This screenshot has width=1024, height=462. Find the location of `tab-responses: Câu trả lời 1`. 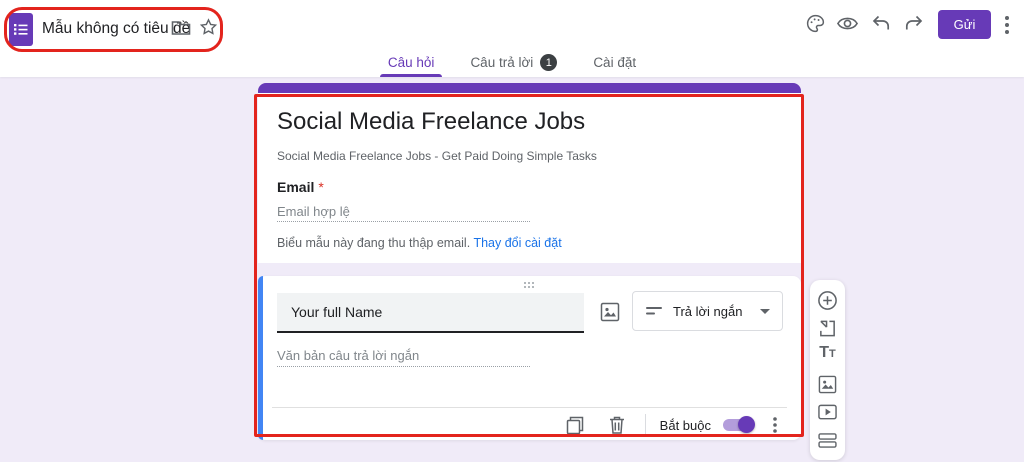

tab-responses: Câu trả lời 1 is located at coordinates (513, 62).